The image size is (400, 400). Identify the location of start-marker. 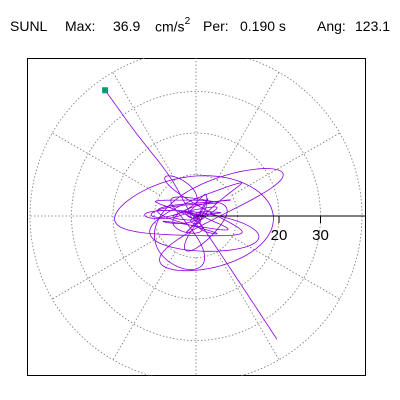
(105, 90).